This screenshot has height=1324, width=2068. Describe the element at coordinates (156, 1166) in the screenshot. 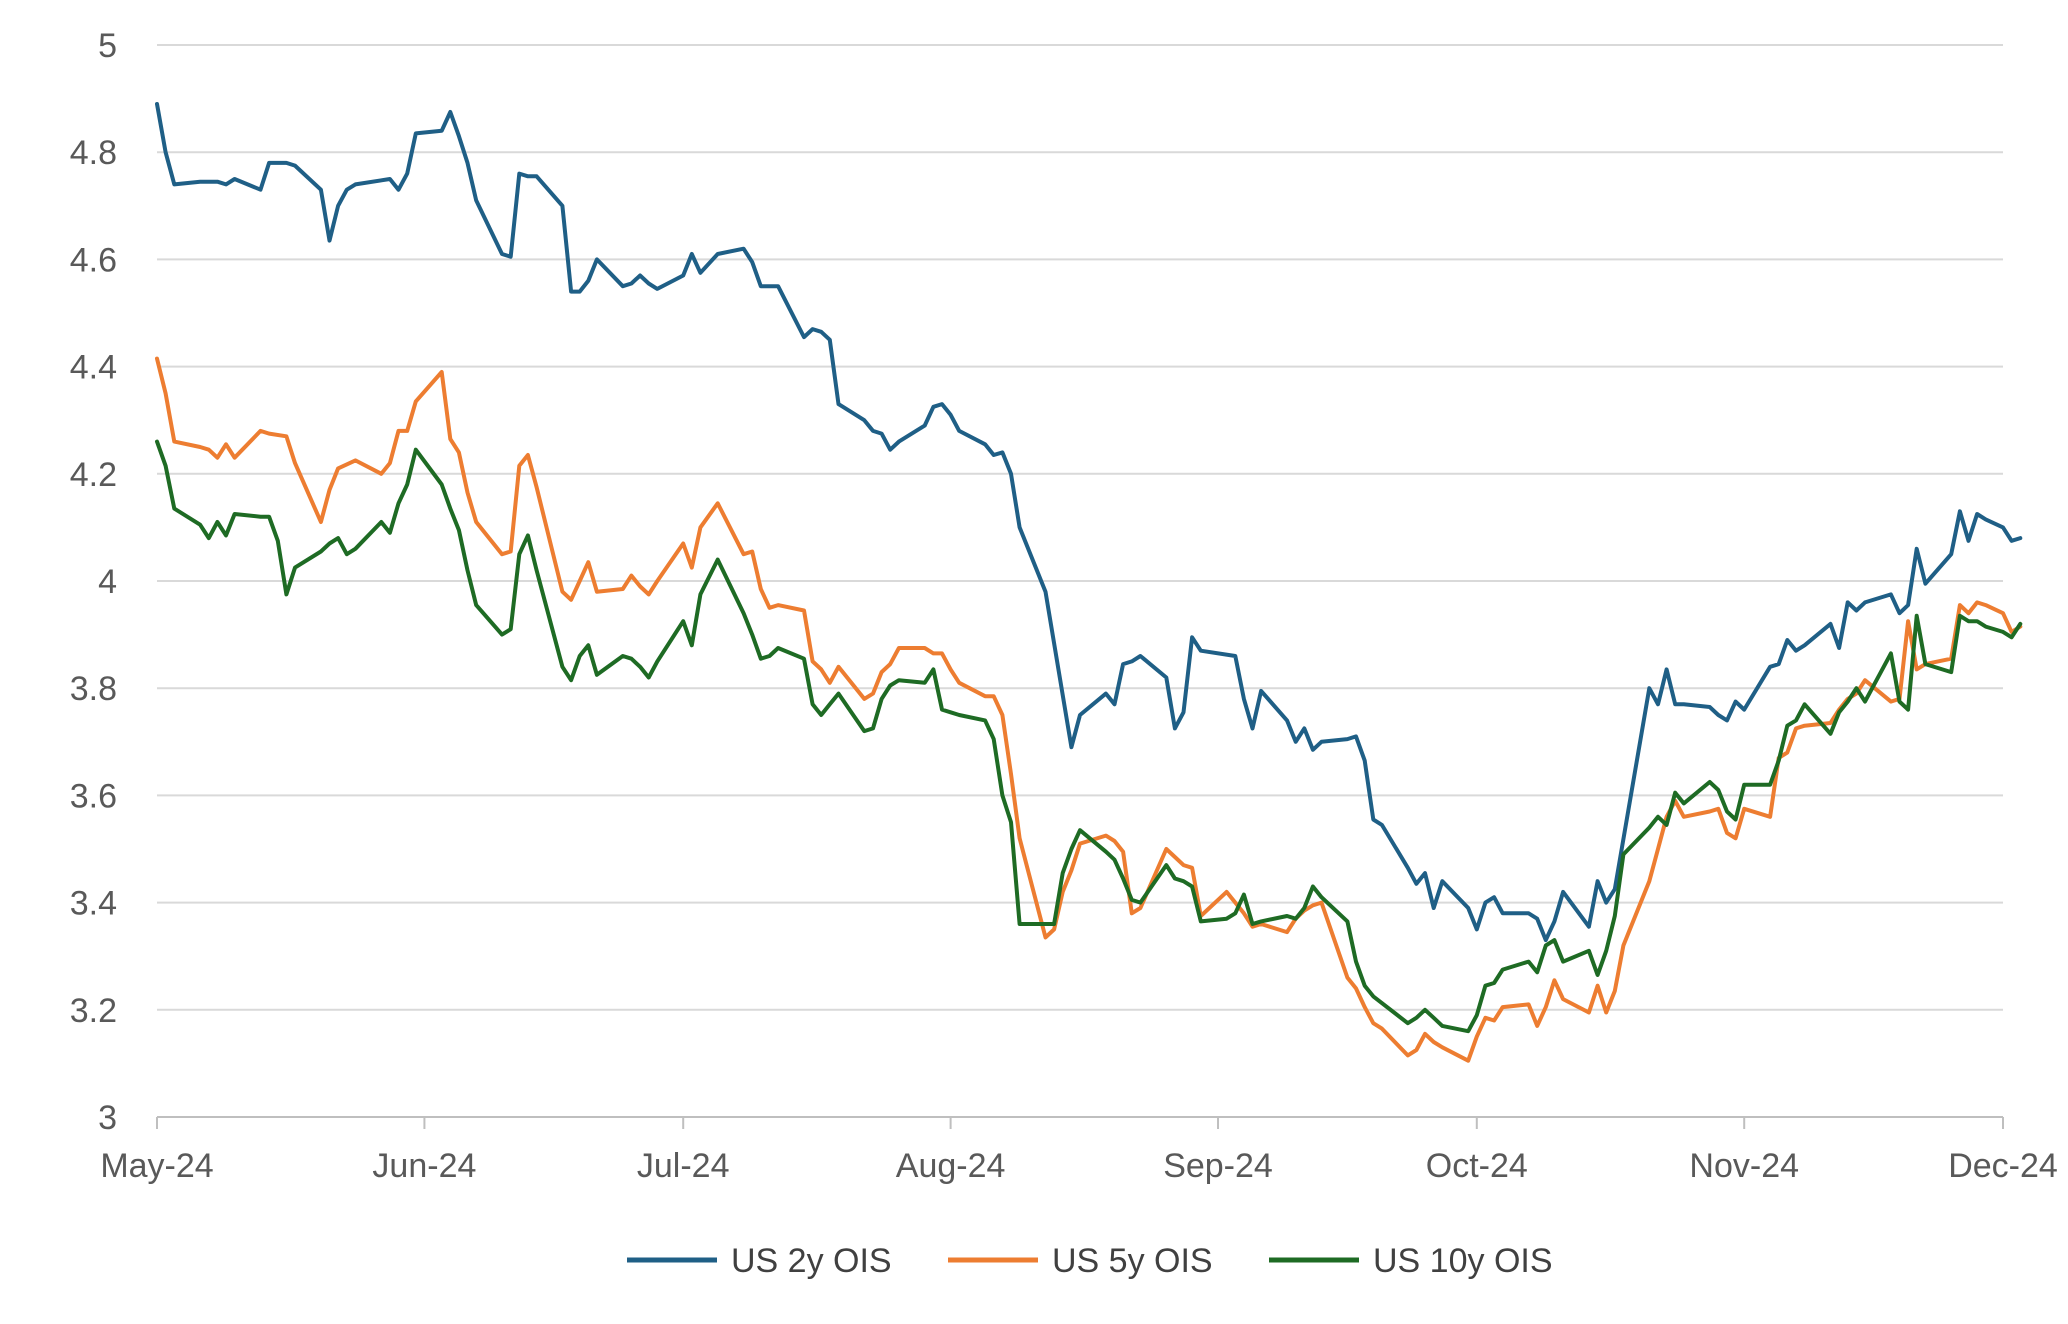

I see `x-tick-label: May-24` at that location.